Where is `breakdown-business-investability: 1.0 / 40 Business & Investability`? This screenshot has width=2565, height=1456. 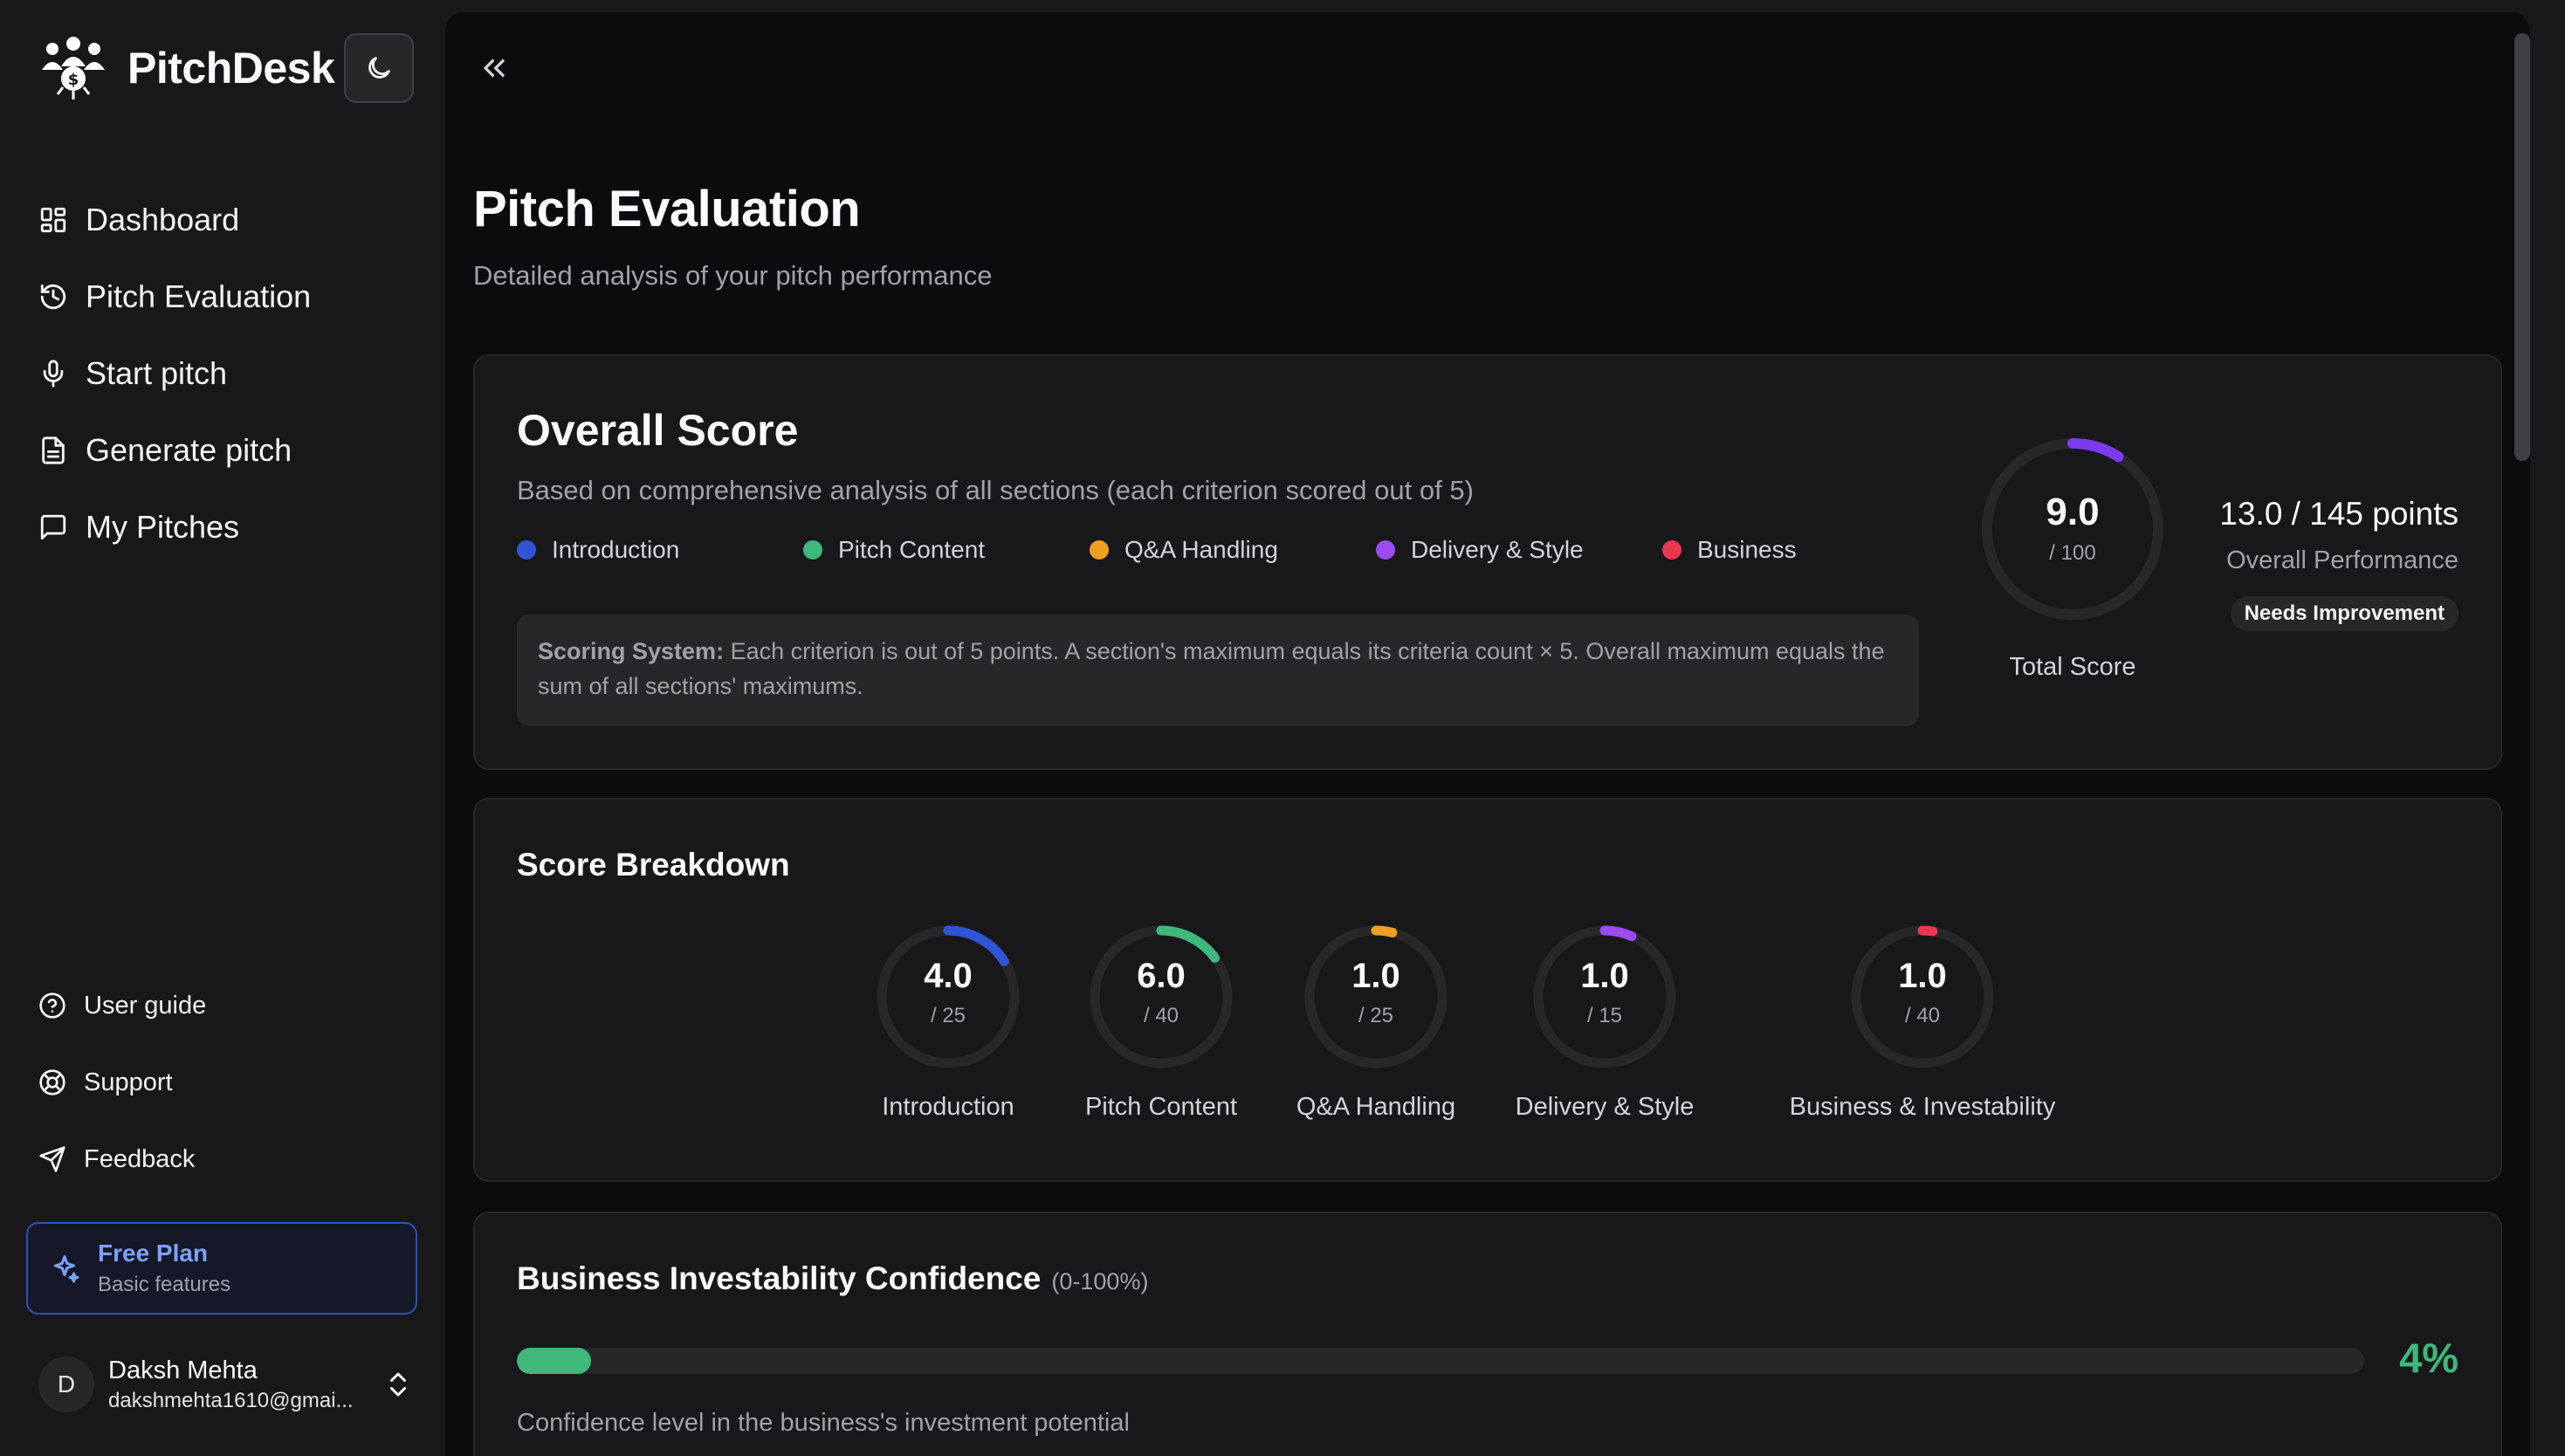 breakdown-business-investability: 1.0 / 40 Business & Investability is located at coordinates (1922, 1023).